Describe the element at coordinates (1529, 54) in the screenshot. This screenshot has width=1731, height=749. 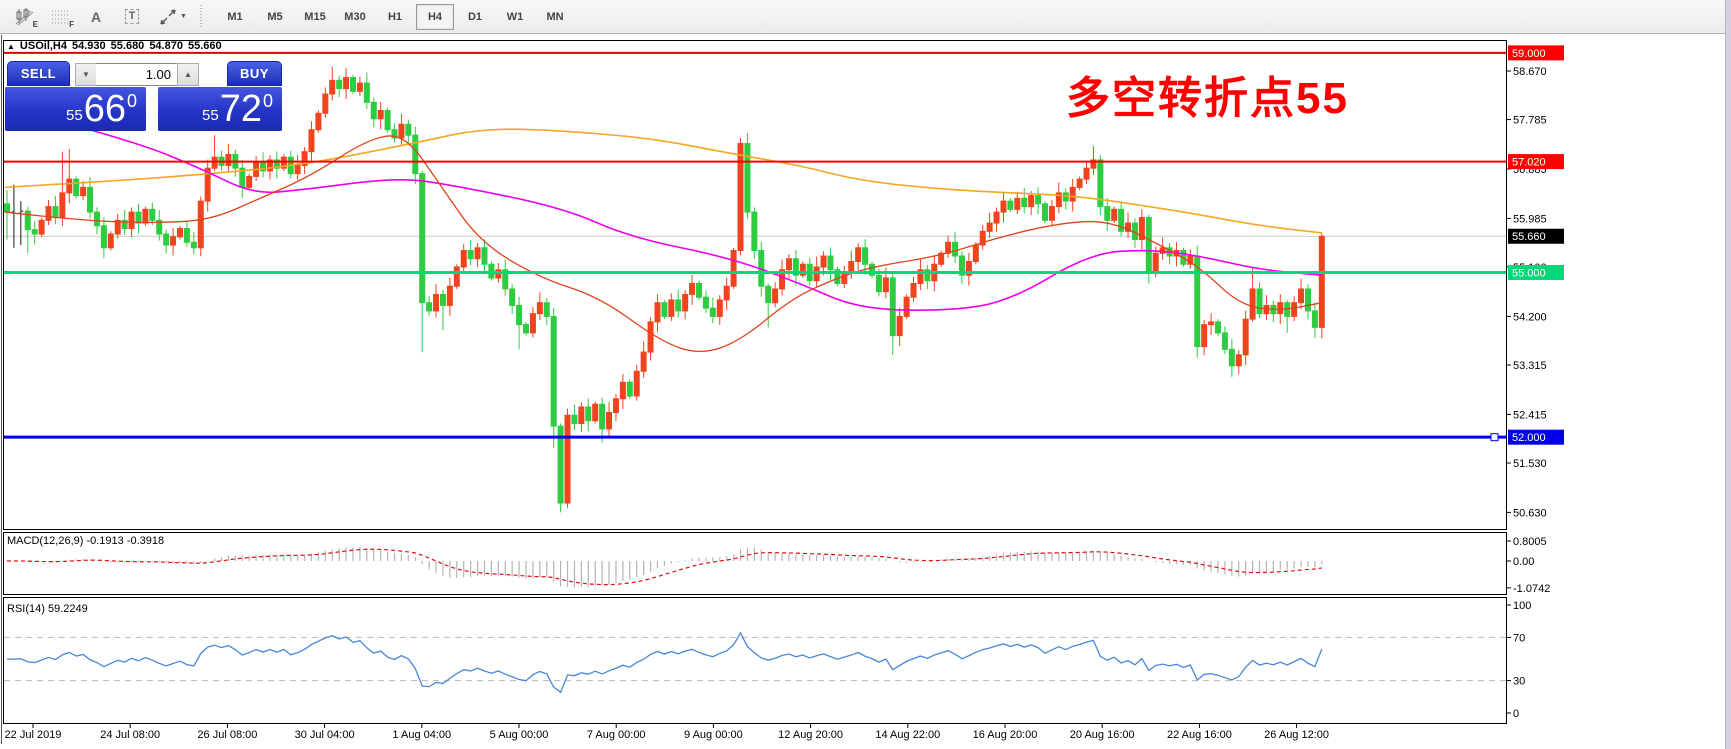
I see `price-badge-text: 59.000` at that location.